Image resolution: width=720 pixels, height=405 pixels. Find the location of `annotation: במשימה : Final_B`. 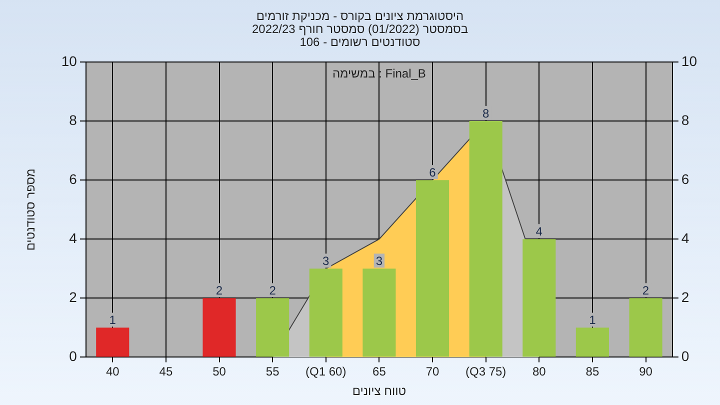

annotation: במשימה : Final_B is located at coordinates (379, 73).